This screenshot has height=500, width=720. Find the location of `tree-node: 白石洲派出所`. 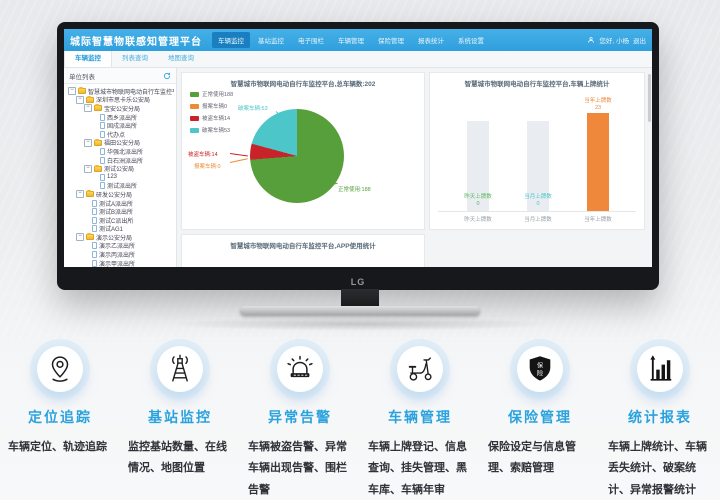

tree-node: 白石洲派出所 is located at coordinates (120, 160).